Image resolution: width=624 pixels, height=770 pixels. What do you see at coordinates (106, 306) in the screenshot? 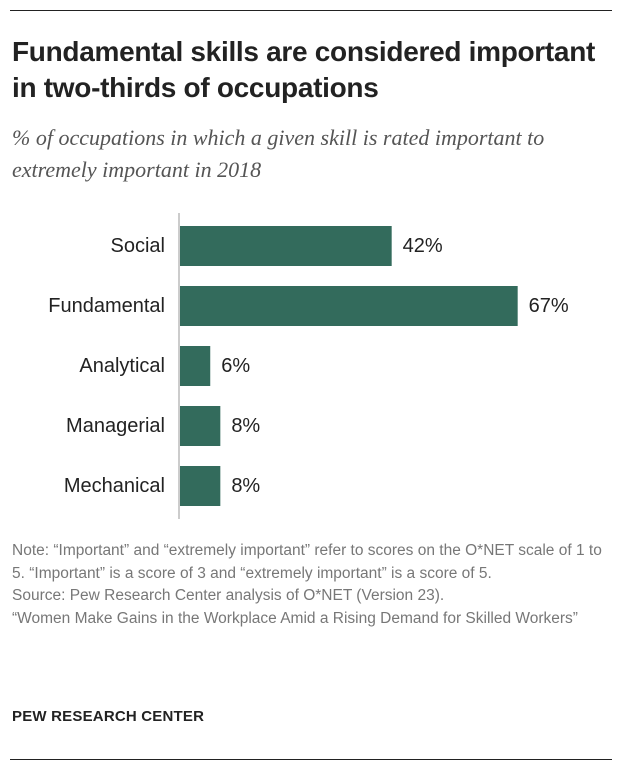
I see `category-label: Fundamental` at bounding box center [106, 306].